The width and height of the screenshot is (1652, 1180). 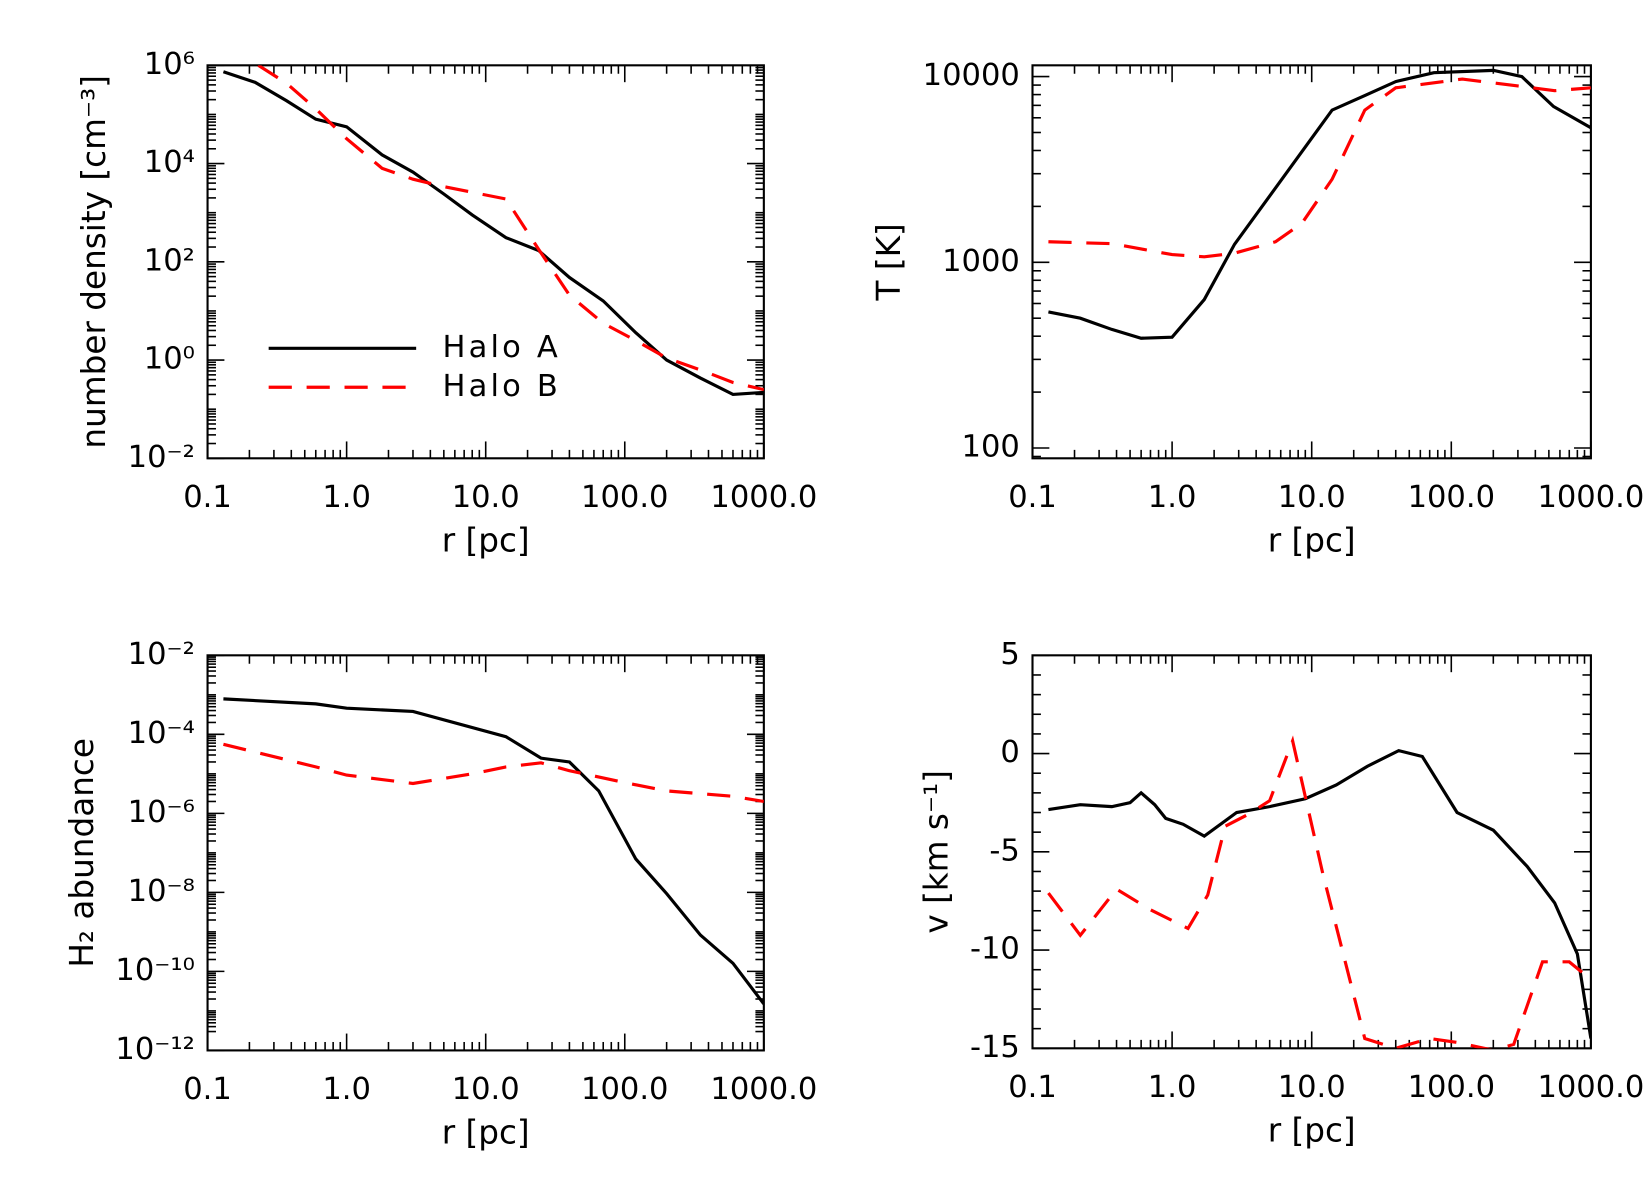 What do you see at coordinates (155, 1049) in the screenshot?
I see `y-tick-label: 10⁻¹²` at bounding box center [155, 1049].